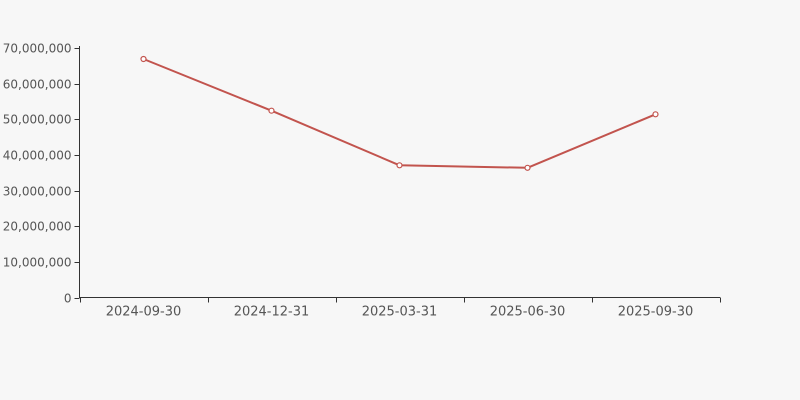  Describe the element at coordinates (68, 299) in the screenshot. I see `y-axis-tick-label: 0` at that location.